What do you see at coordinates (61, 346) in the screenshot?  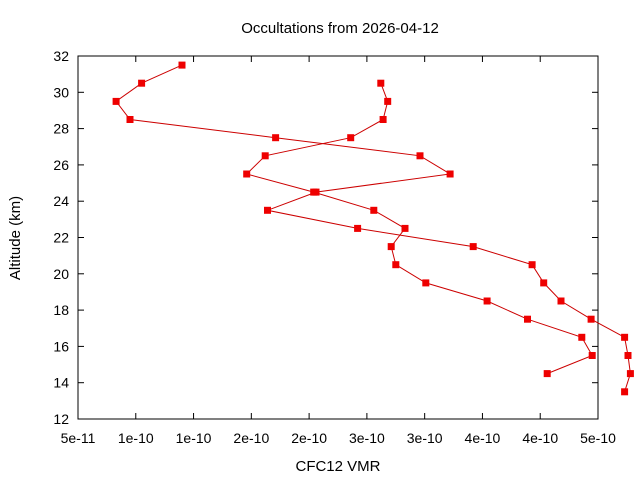 I see `y-tick-label: 16` at bounding box center [61, 346].